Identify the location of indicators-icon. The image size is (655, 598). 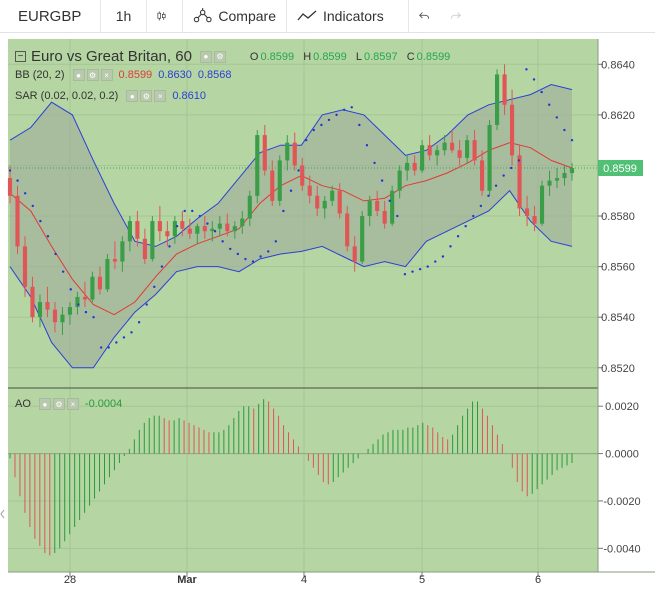
(307, 15).